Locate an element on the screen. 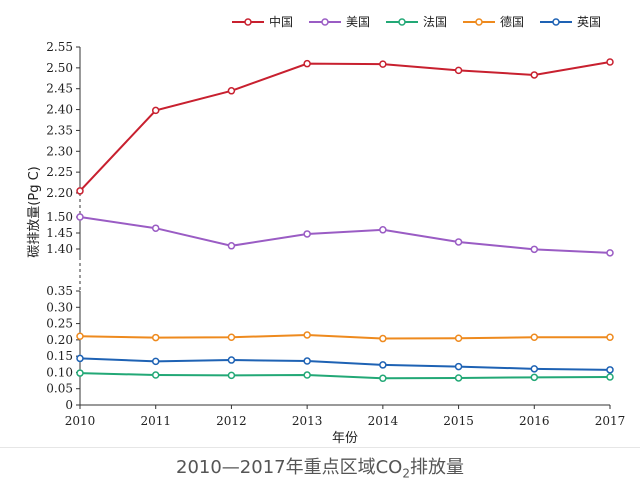 The width and height of the screenshot is (640, 488). y-tick-label: 1.40 is located at coordinates (59, 249).